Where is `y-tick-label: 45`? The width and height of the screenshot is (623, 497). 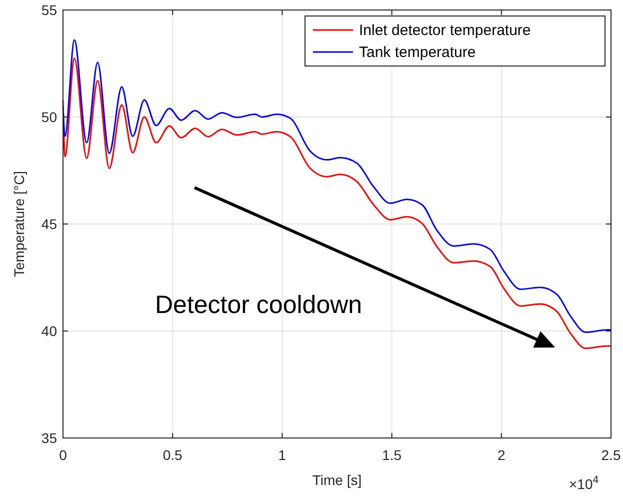 y-tick-label: 45 is located at coordinates (49, 224).